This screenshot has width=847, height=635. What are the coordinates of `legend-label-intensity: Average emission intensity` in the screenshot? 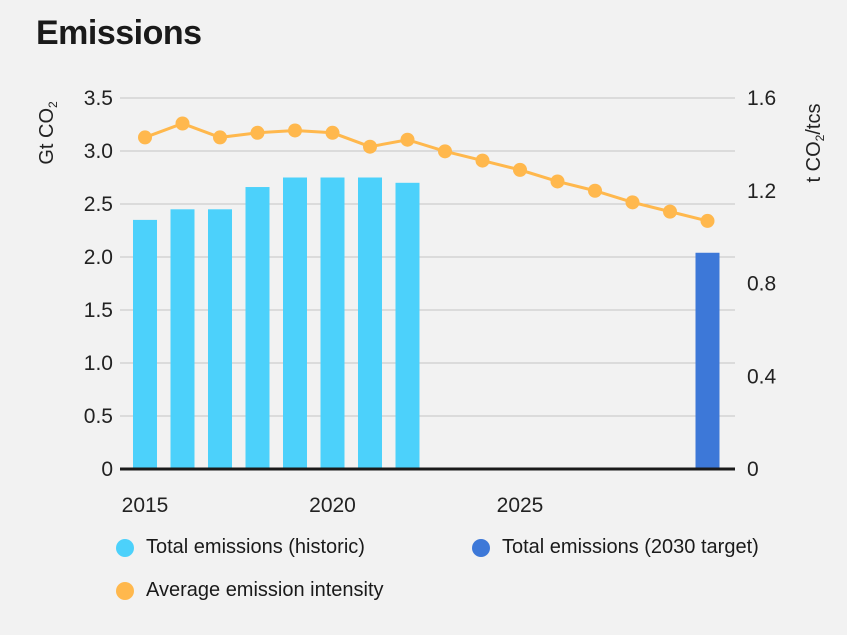 It's located at (265, 590).